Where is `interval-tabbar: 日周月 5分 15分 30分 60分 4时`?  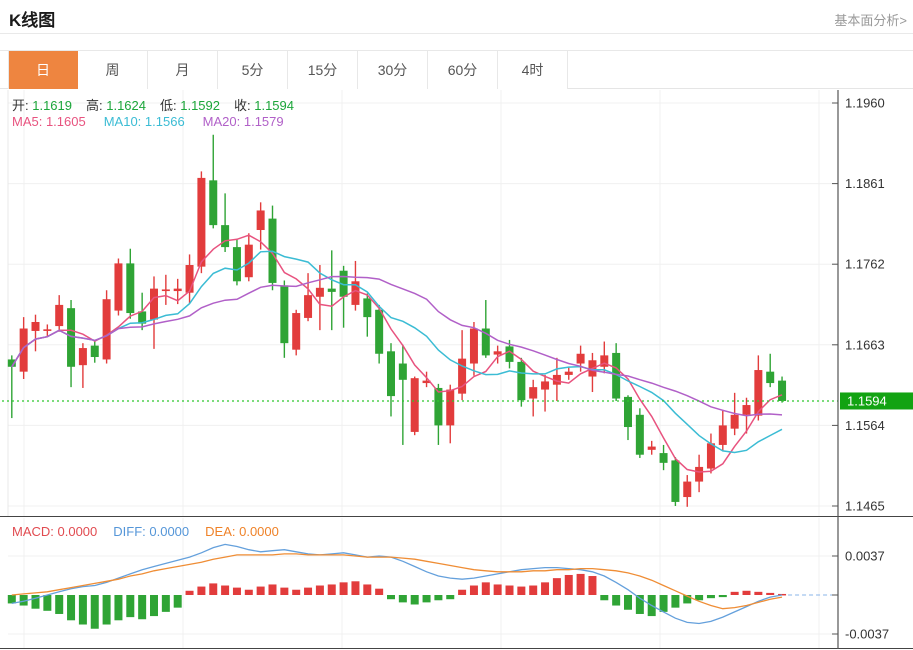 interval-tabbar: 日周月 5分 15分 30分 60分 4时 is located at coordinates (456, 69).